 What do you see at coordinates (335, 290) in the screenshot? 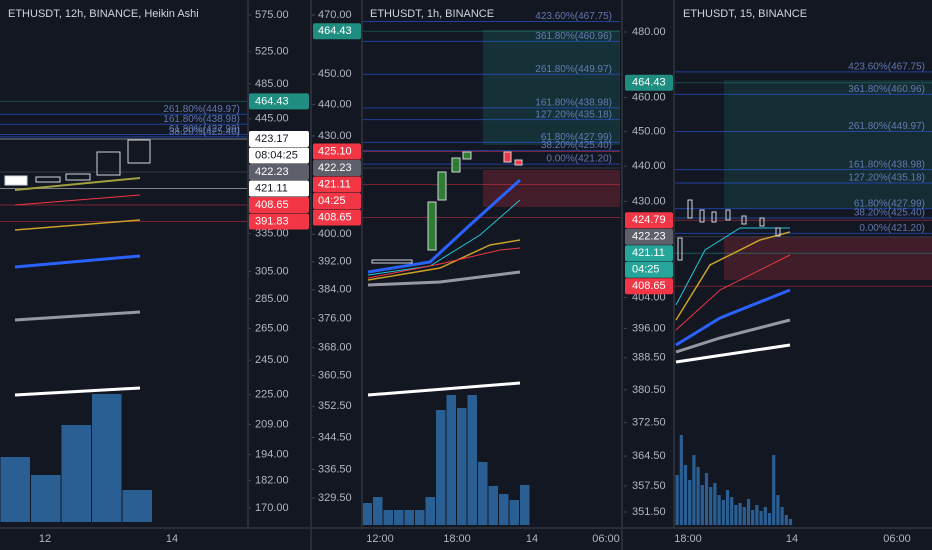
I see `price-tick-label: 384.00` at bounding box center [335, 290].